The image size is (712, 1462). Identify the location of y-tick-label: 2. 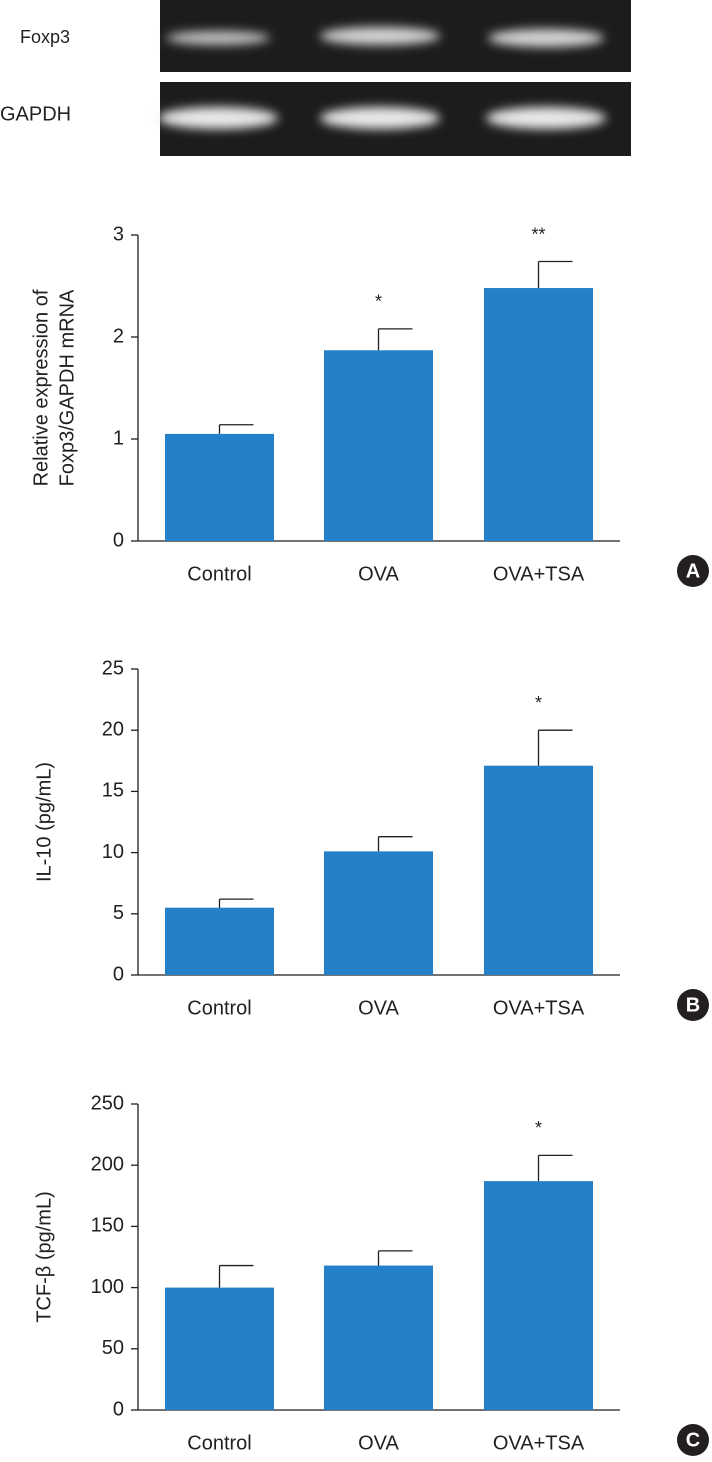
(118, 336).